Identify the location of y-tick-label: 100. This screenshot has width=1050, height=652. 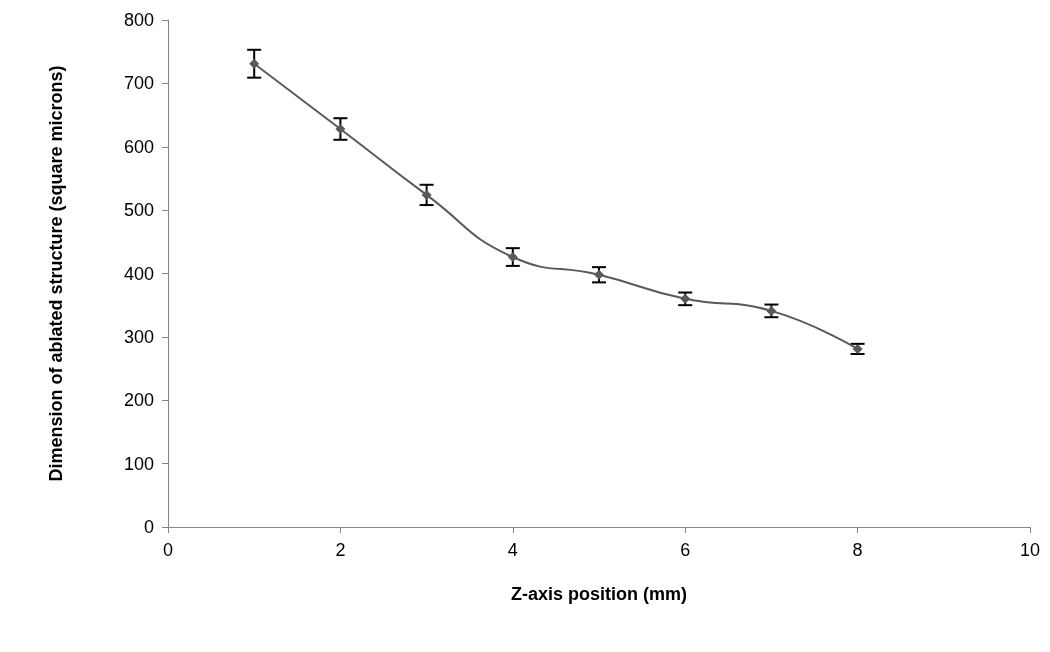
(138, 463).